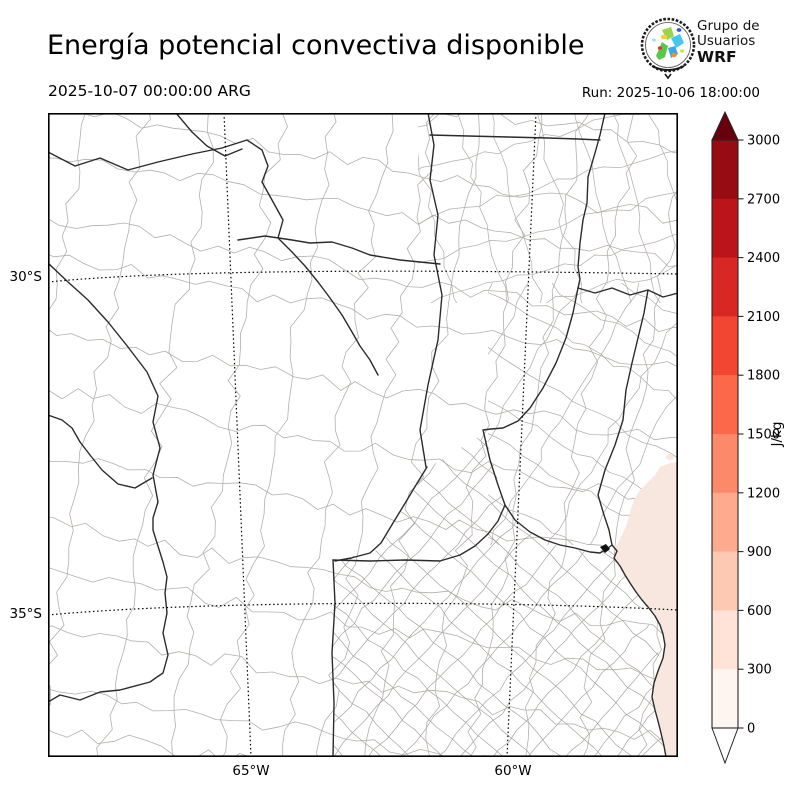 The height and width of the screenshot is (800, 800). What do you see at coordinates (751, 729) in the screenshot?
I see `svg-text: 0` at bounding box center [751, 729].